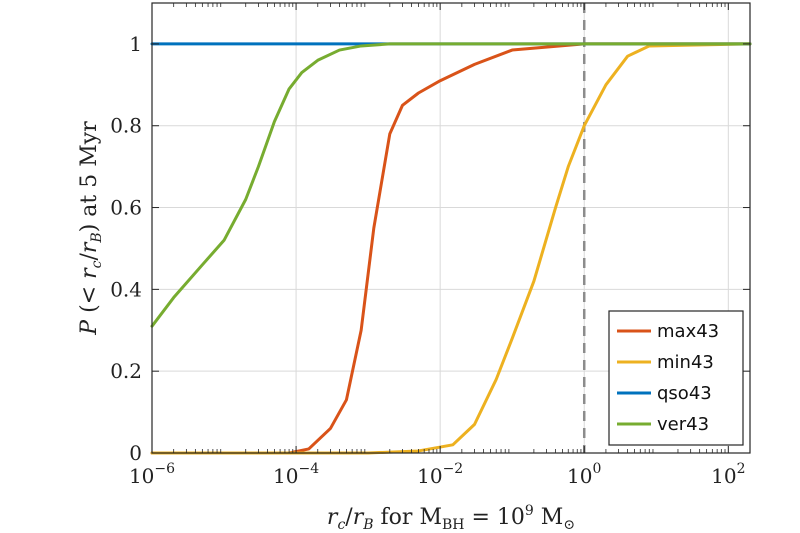  What do you see at coordinates (685, 362) in the screenshot?
I see `legend-label-min43: min43` at bounding box center [685, 362].